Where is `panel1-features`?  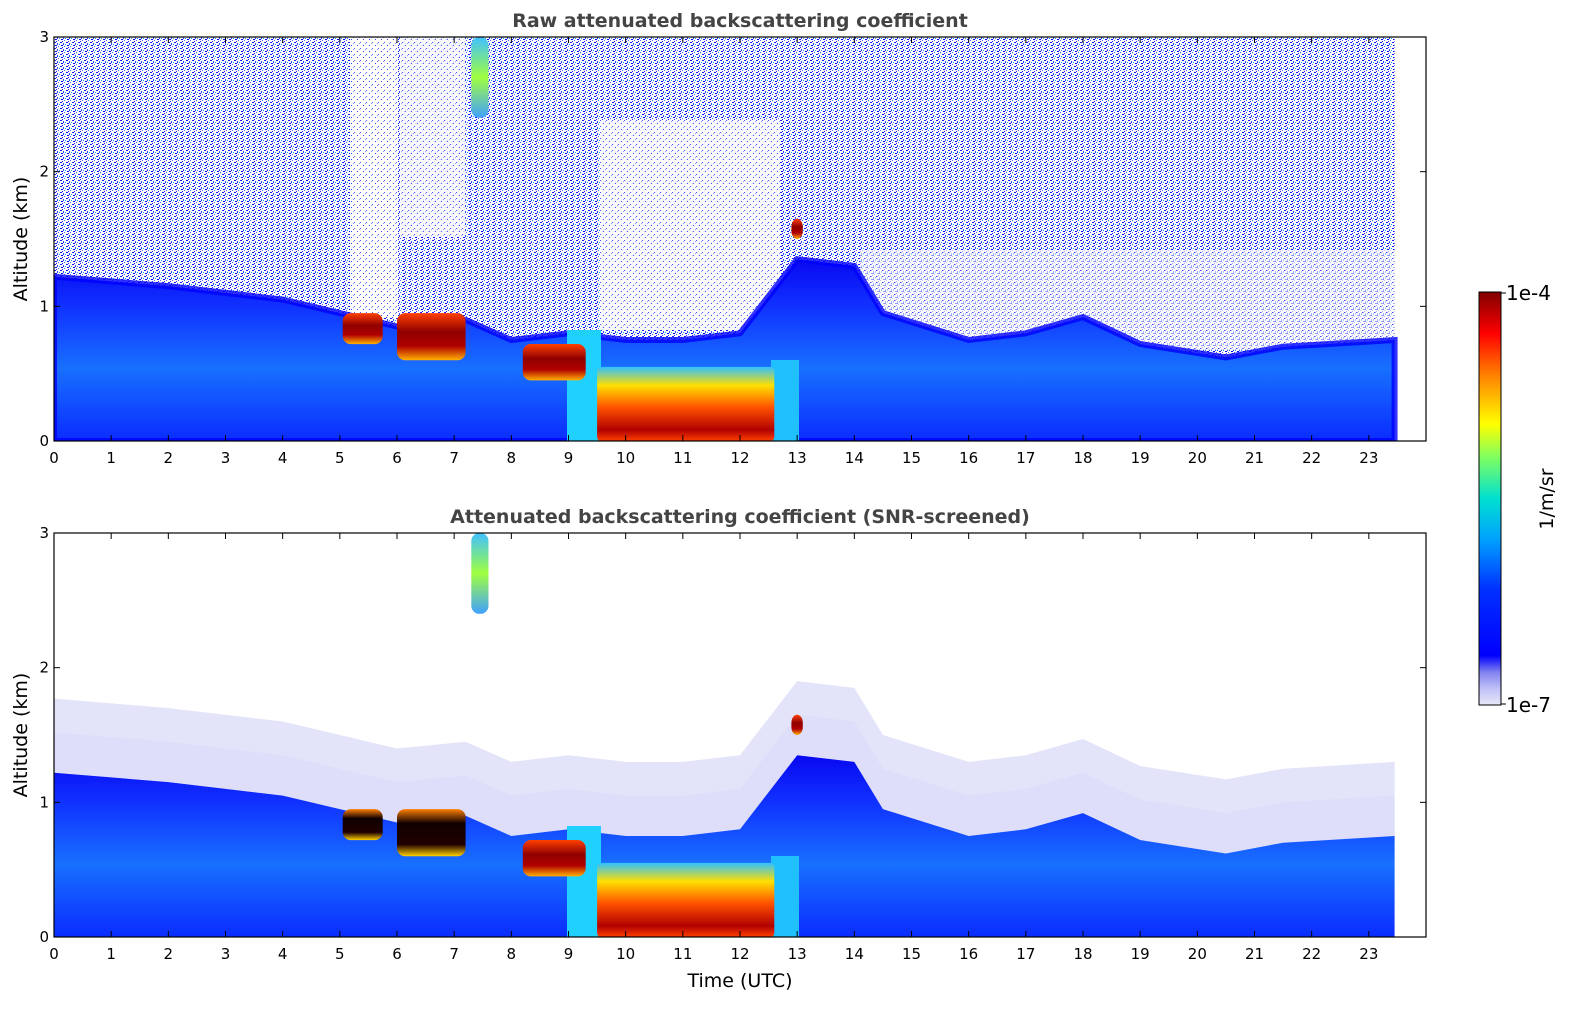 panel1-features is located at coordinates (572, 239).